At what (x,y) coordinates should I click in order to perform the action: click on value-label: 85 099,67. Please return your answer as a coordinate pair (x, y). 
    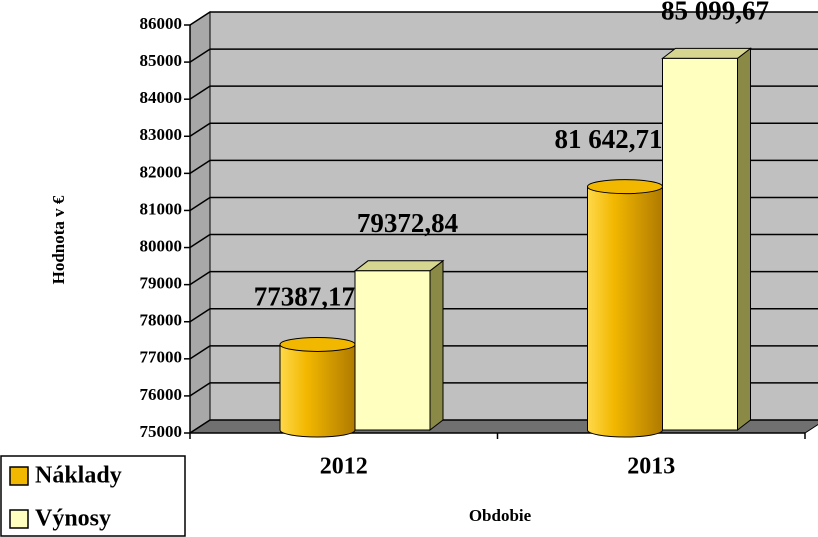
    Looking at the image, I should click on (715, 13).